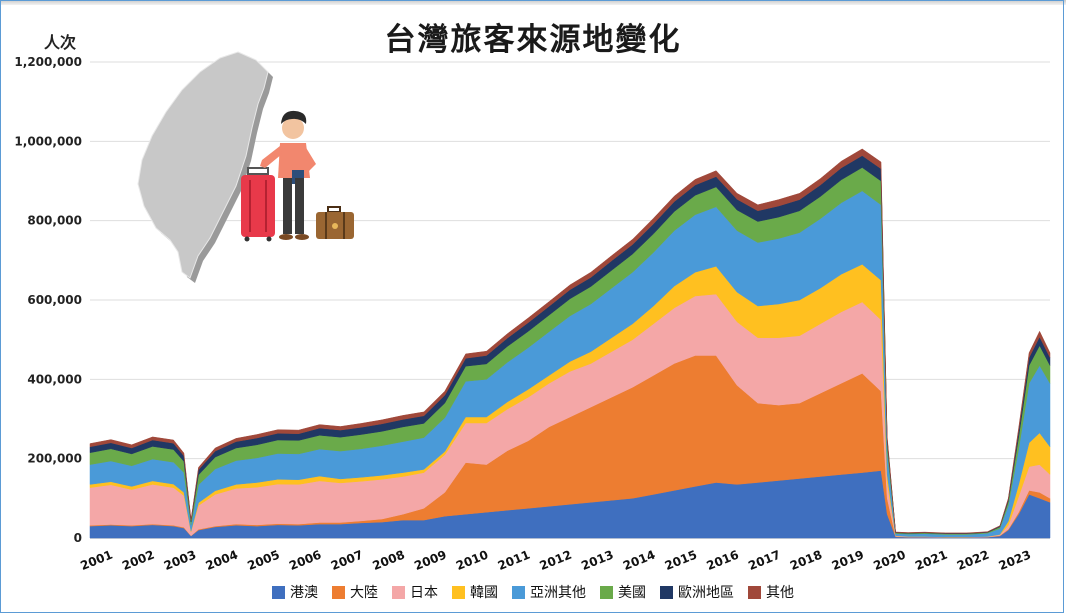  Describe the element at coordinates (973, 560) in the screenshot. I see `x-tick-label: 2022` at that location.